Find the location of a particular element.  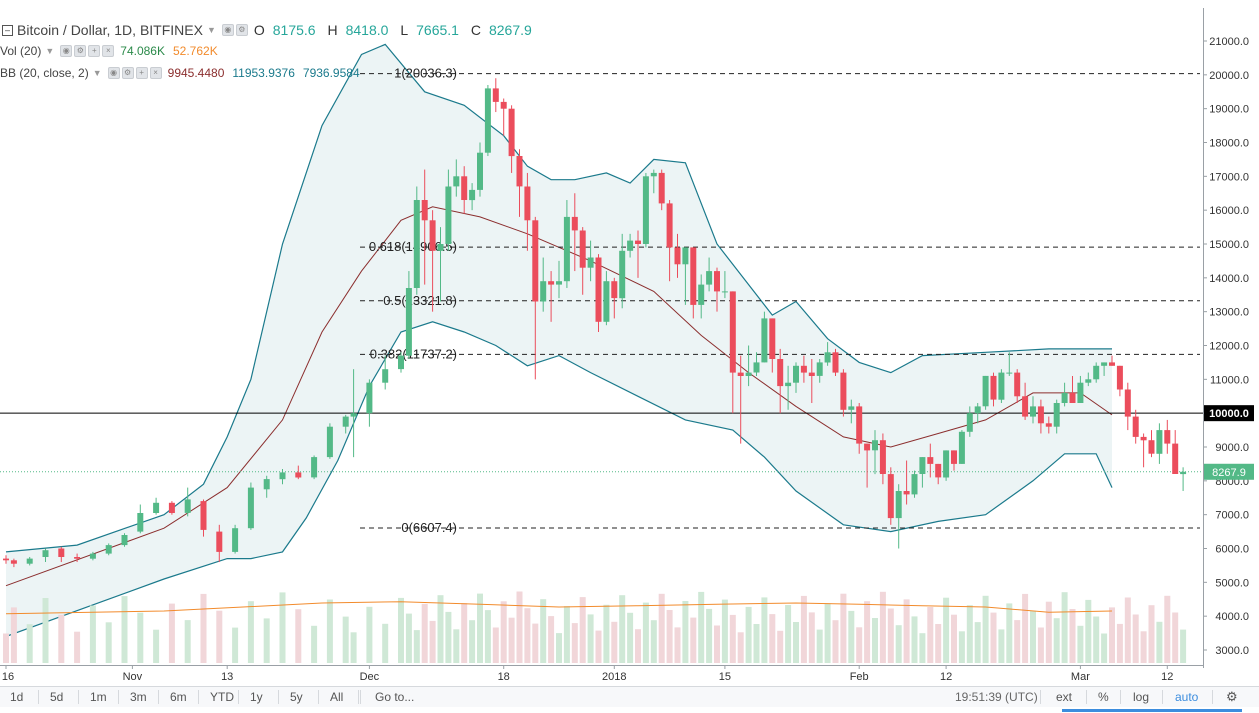

log-toggle: log is located at coordinates (1141, 697).